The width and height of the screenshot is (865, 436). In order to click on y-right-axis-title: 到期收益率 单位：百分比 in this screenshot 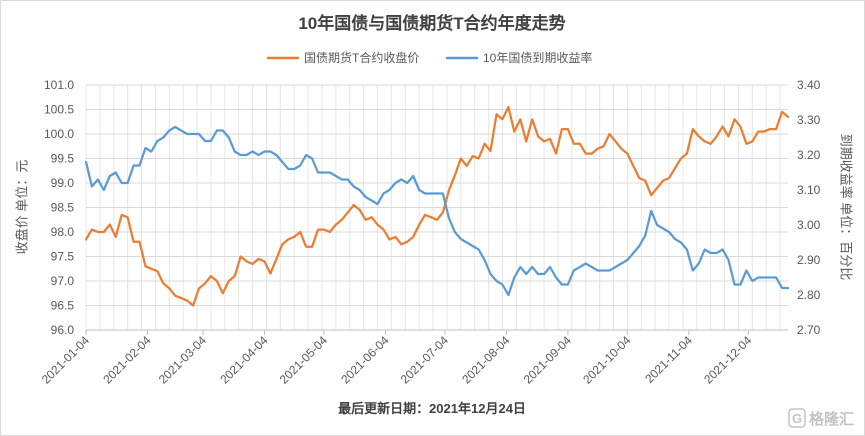, I will do `click(845, 207)`.